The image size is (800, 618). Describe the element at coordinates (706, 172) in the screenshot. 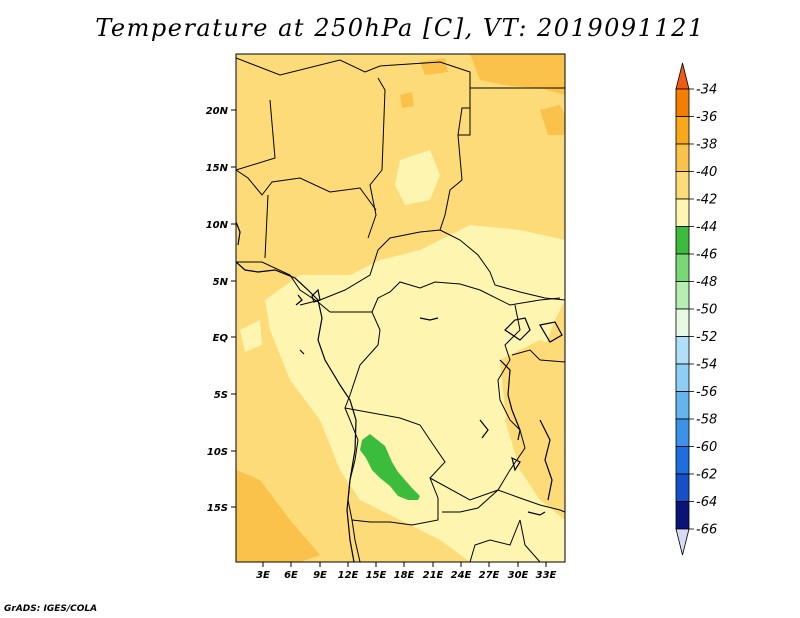

I see `colorbar-label: -40` at that location.